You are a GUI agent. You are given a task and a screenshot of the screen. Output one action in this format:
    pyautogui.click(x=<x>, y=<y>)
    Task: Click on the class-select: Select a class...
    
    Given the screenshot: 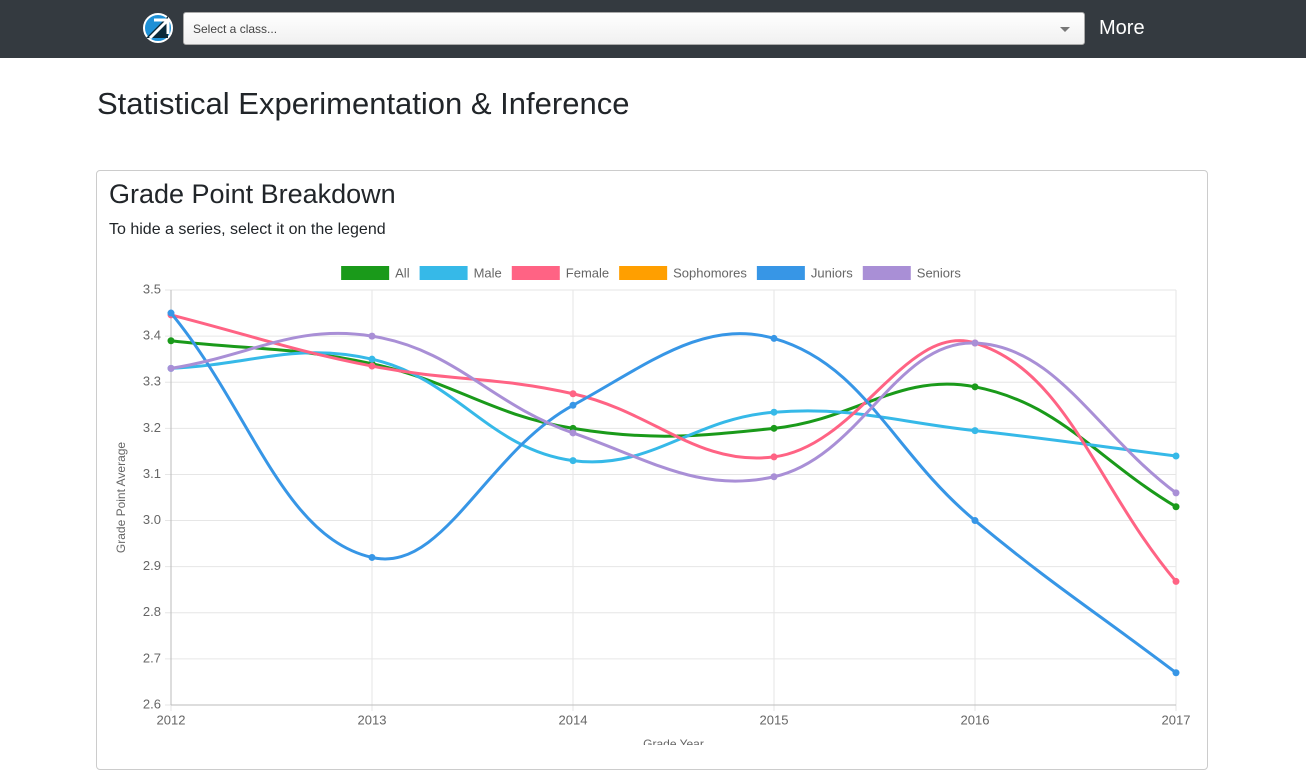 What is the action you would take?
    pyautogui.click(x=634, y=28)
    